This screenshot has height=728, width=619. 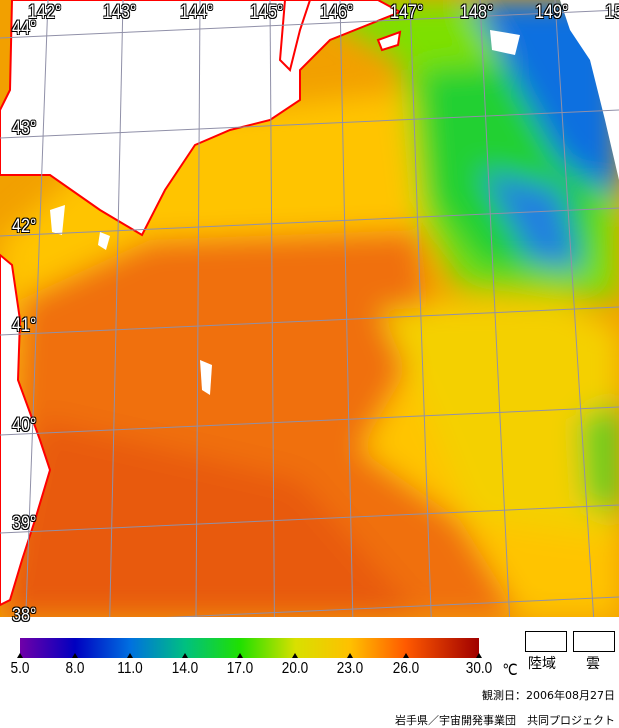 I want to click on colorbar-tick-label: 8.0, so click(x=75, y=668).